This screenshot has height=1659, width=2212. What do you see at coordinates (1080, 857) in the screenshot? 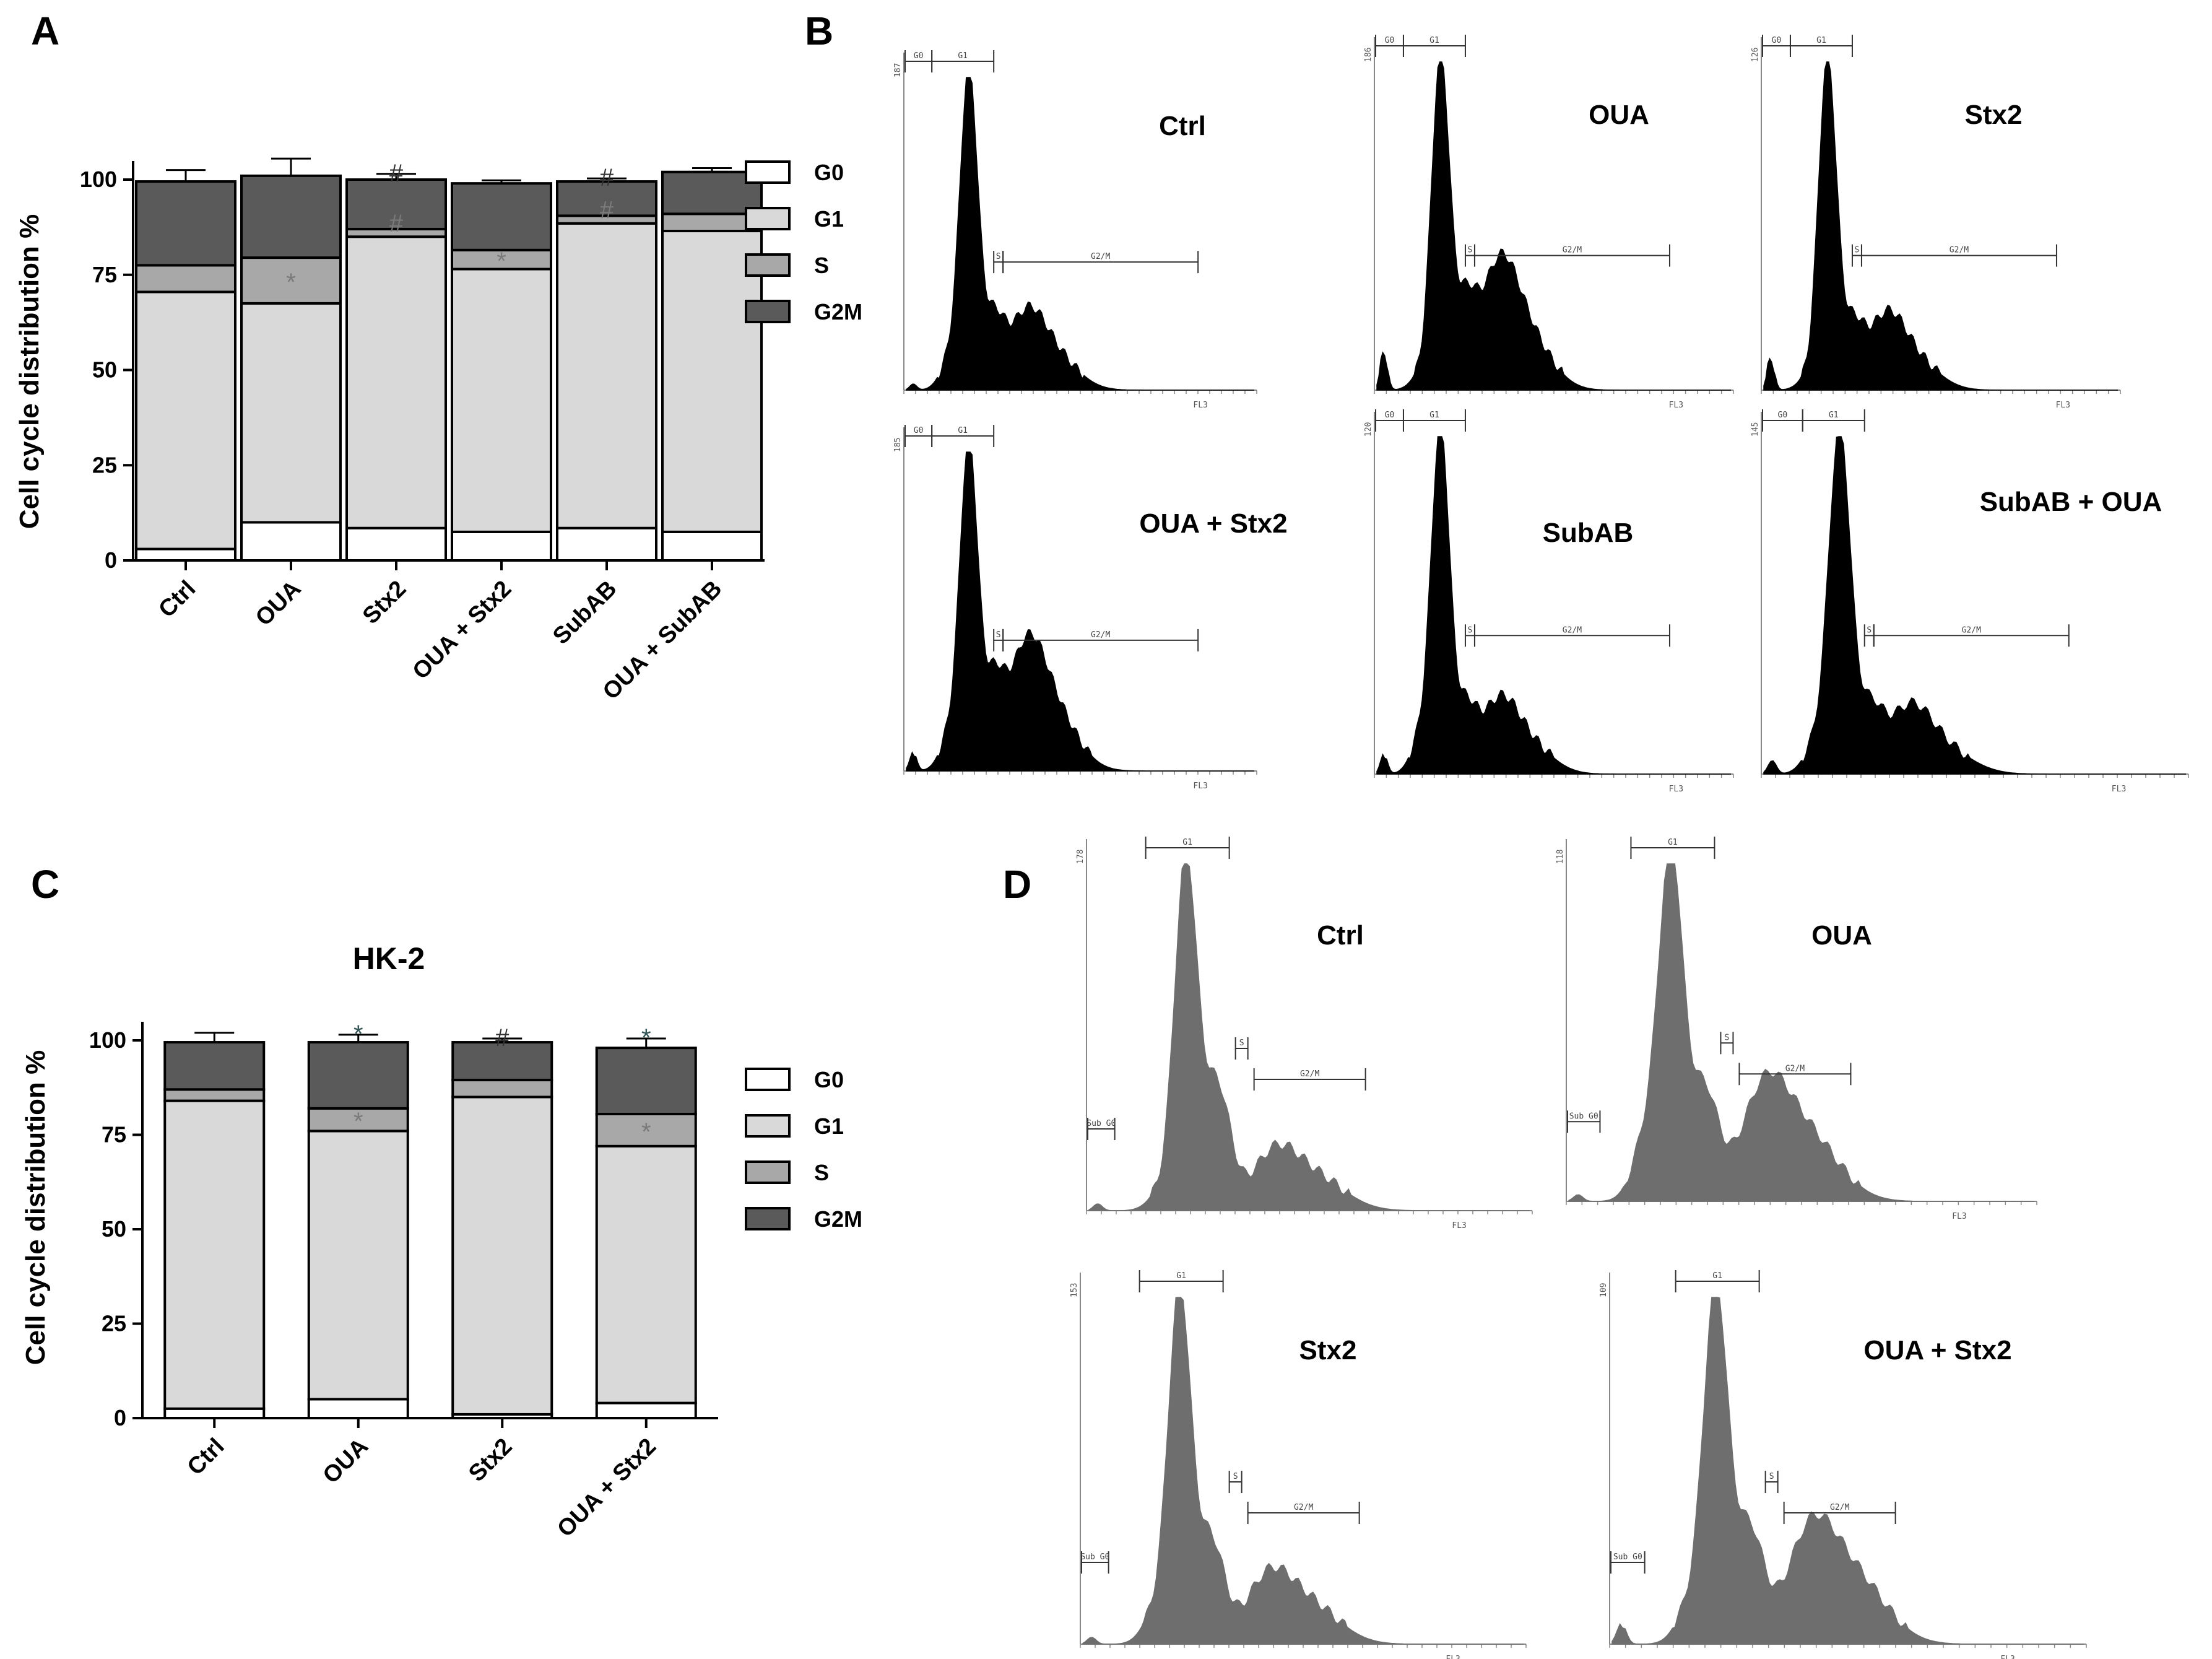
I see `hist-ymax-label: 178` at bounding box center [1080, 857].